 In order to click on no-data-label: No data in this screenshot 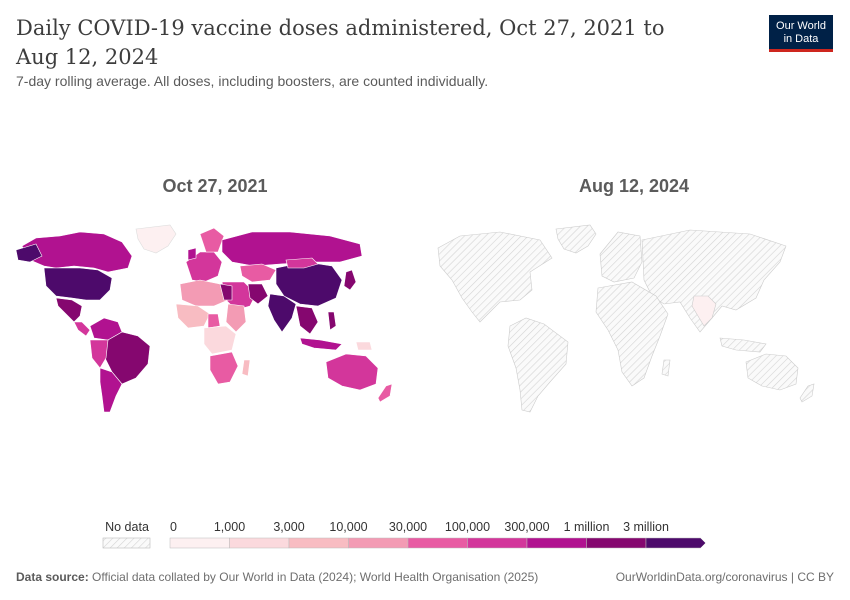, I will do `click(127, 527)`.